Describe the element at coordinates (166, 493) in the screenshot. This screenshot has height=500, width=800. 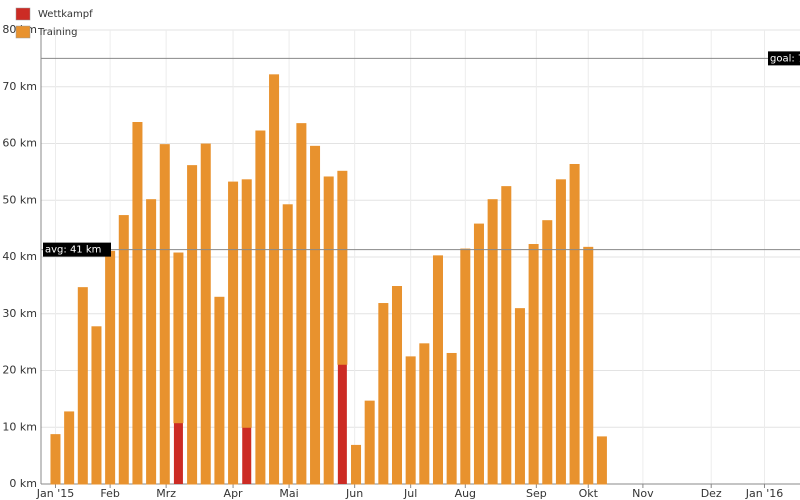
I see `x-tick-label: Mrz` at that location.